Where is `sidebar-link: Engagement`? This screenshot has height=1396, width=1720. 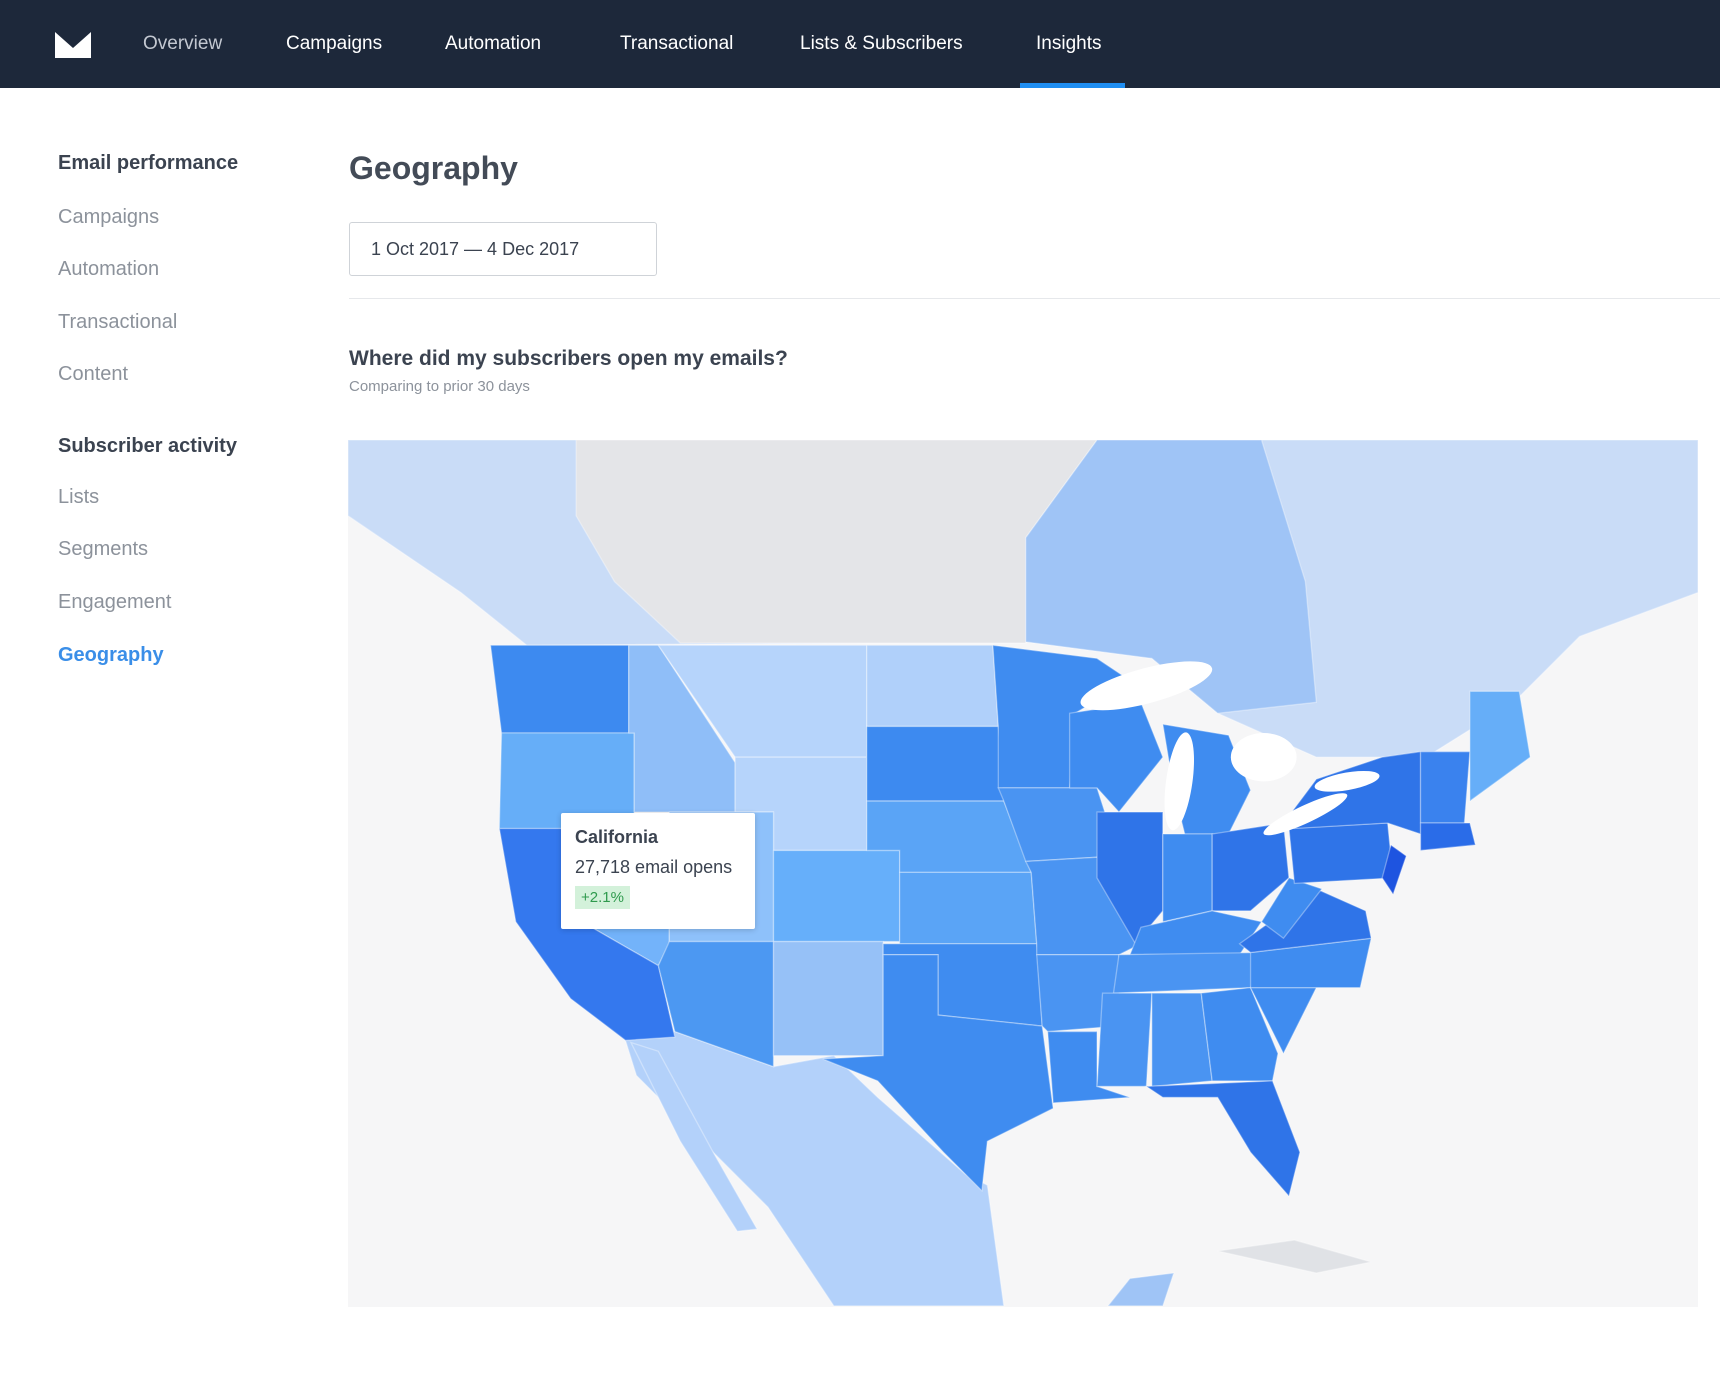 sidebar-link: Engagement is located at coordinates (115, 602).